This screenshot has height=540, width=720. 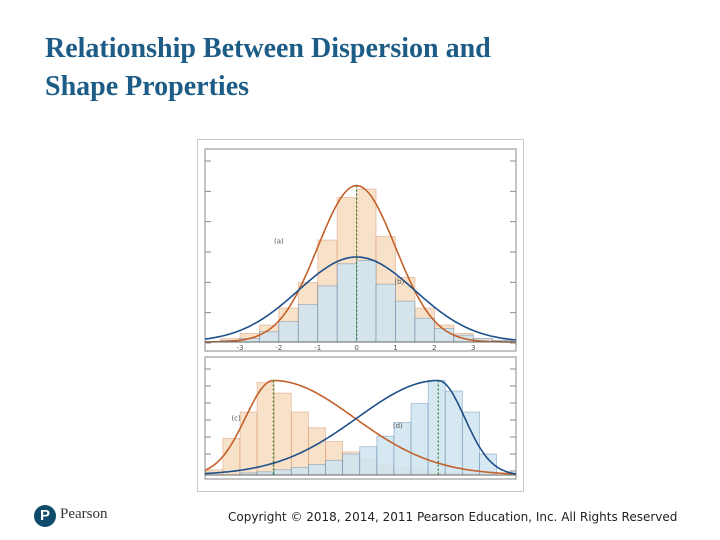 What do you see at coordinates (317, 348) in the screenshot?
I see `x-tick-label: -1` at bounding box center [317, 348].